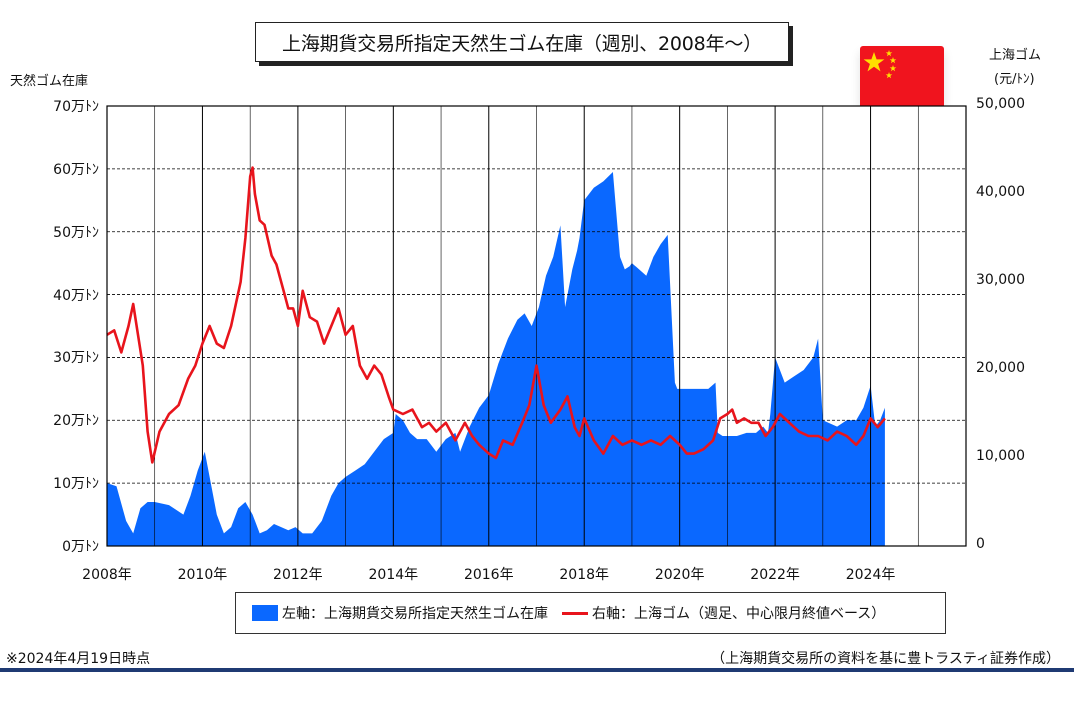  Describe the element at coordinates (76, 358) in the screenshot. I see `left-tick-label: 30万ﾄﾝ` at that location.